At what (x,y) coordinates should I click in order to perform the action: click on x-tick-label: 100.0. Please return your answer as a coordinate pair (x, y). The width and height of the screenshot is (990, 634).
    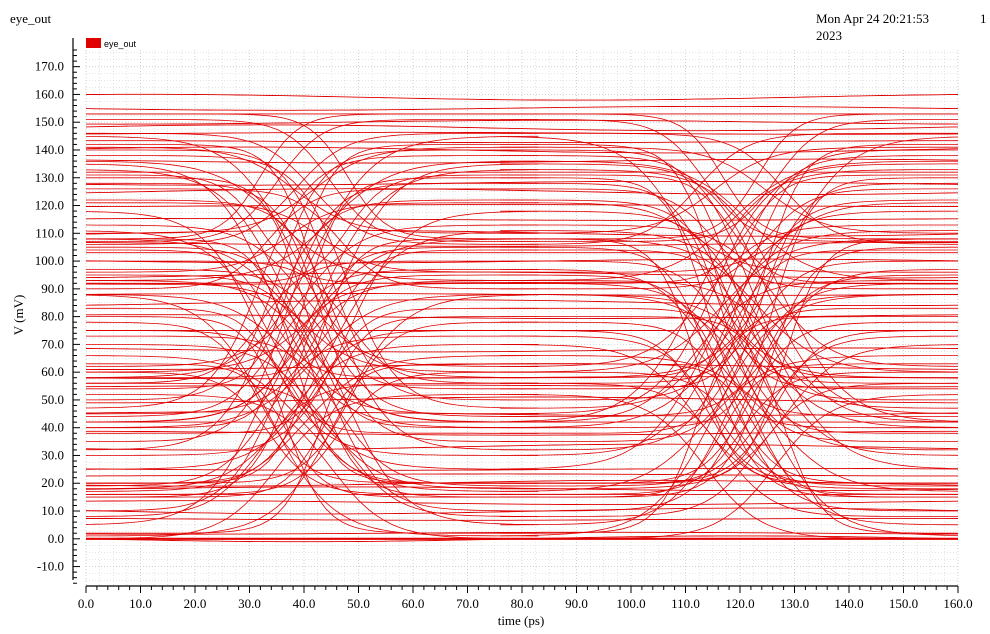
    Looking at the image, I should click on (630, 603).